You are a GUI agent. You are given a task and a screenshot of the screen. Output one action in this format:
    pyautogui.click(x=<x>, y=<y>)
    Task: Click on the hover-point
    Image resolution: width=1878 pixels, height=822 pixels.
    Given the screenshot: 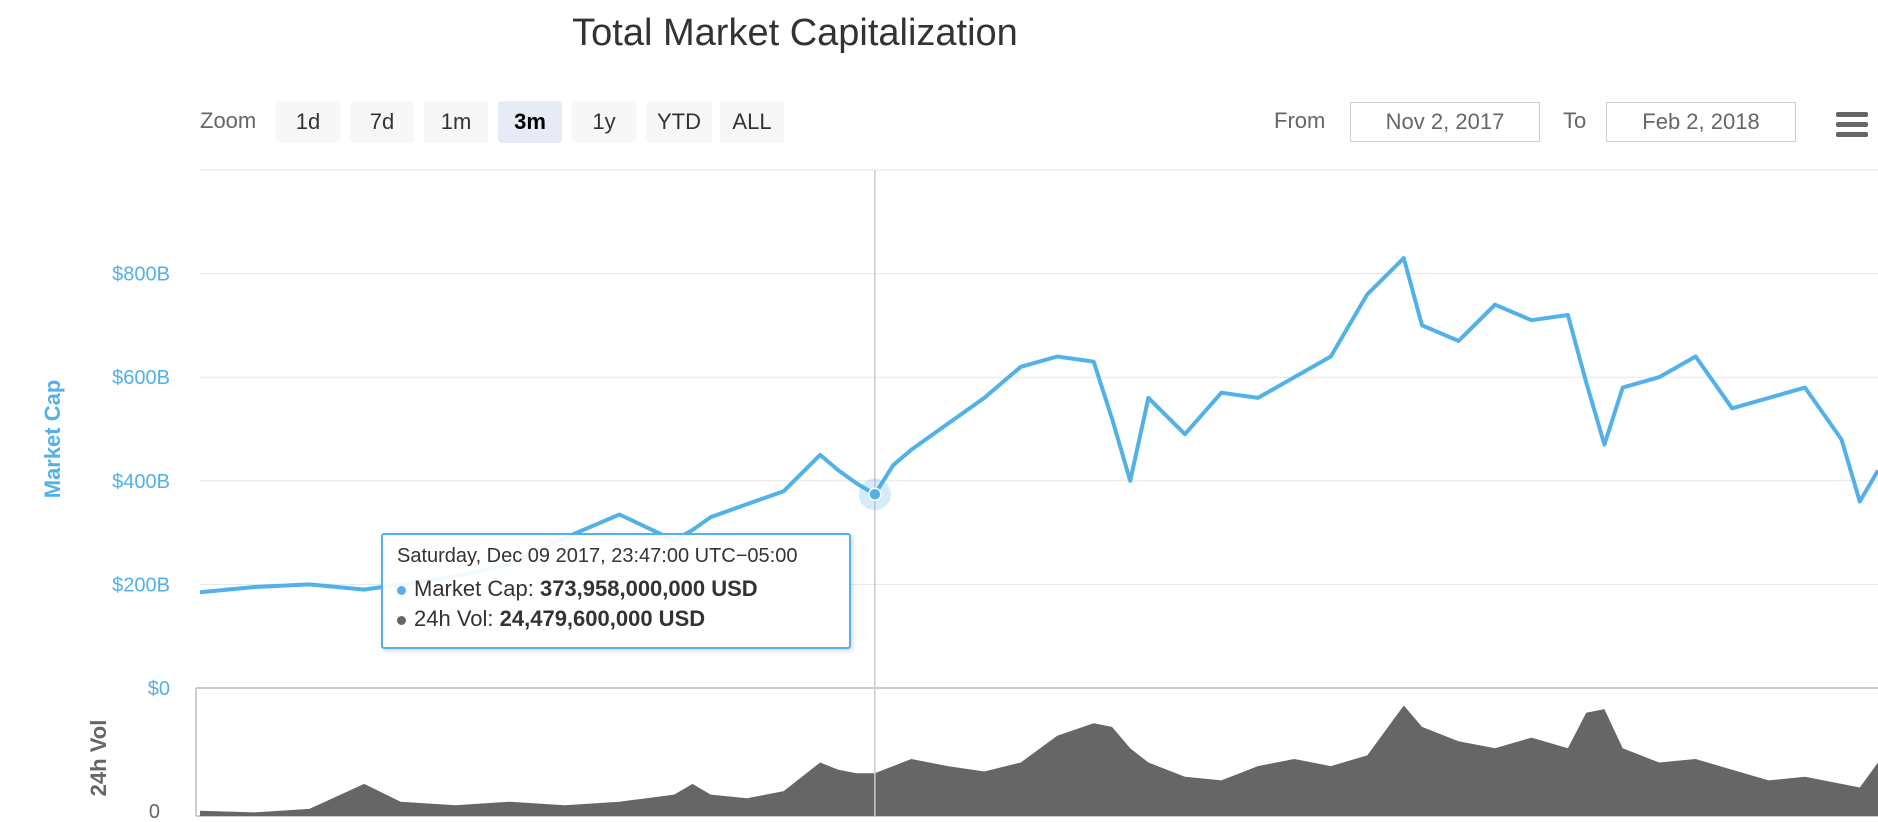 What is the action you would take?
    pyautogui.click(x=875, y=494)
    